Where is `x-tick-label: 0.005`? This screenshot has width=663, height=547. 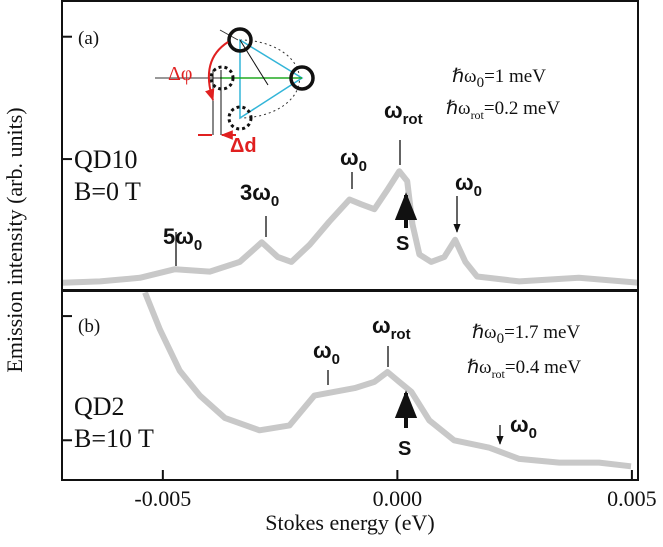 x-tick-label: 0.005 is located at coordinates (632, 498).